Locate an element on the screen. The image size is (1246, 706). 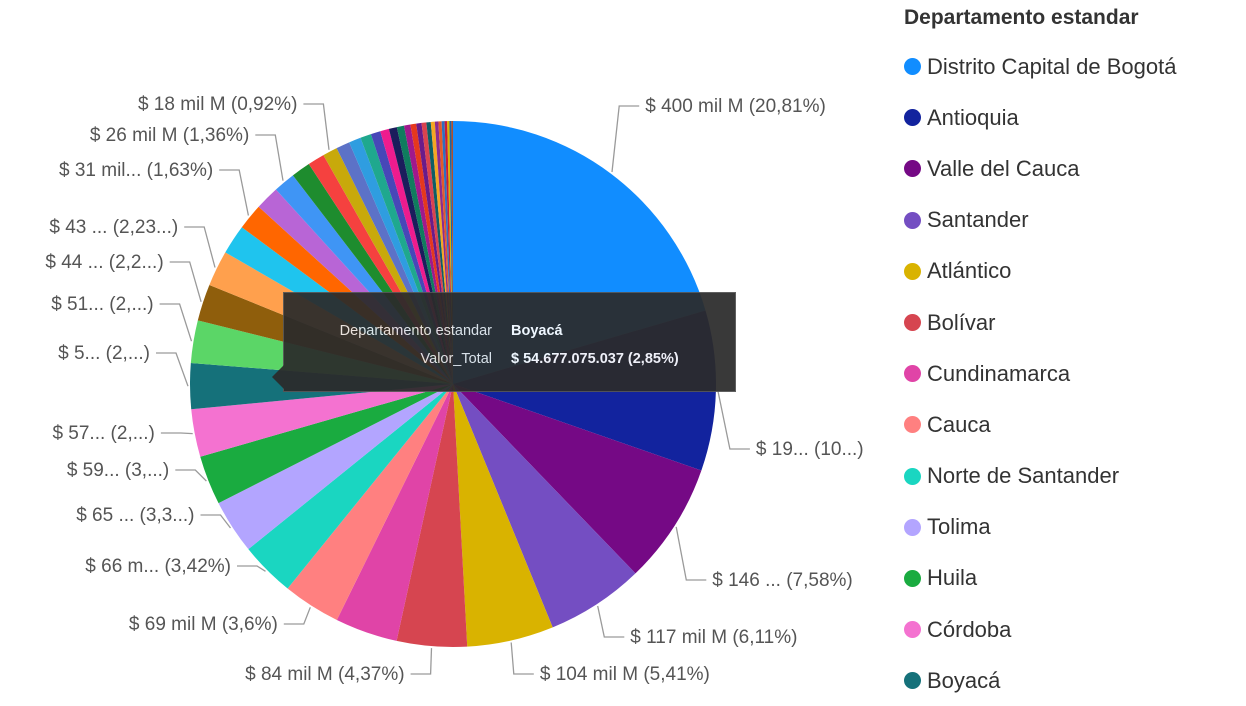
legend-item: Atlántico is located at coordinates (1074, 271).